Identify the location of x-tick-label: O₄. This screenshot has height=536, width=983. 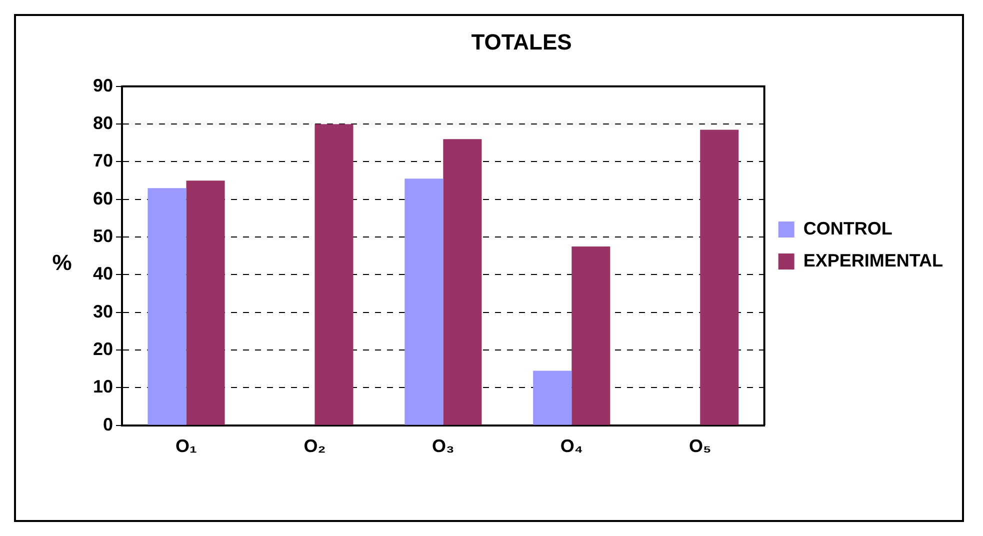
(571, 446).